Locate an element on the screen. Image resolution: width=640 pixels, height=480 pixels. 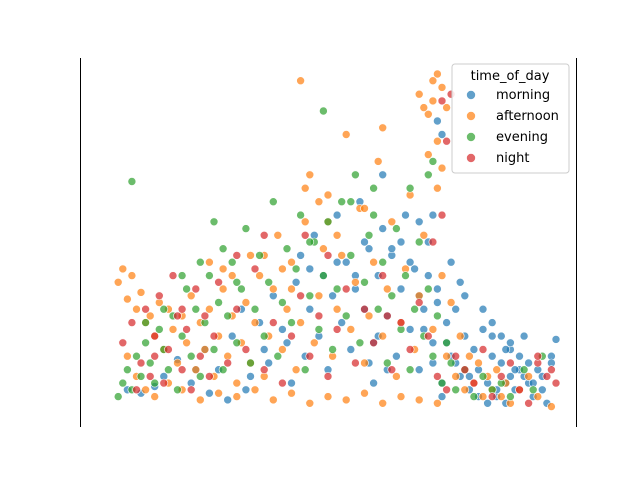
legend-label-afternoon: afternoon is located at coordinates (527, 116).